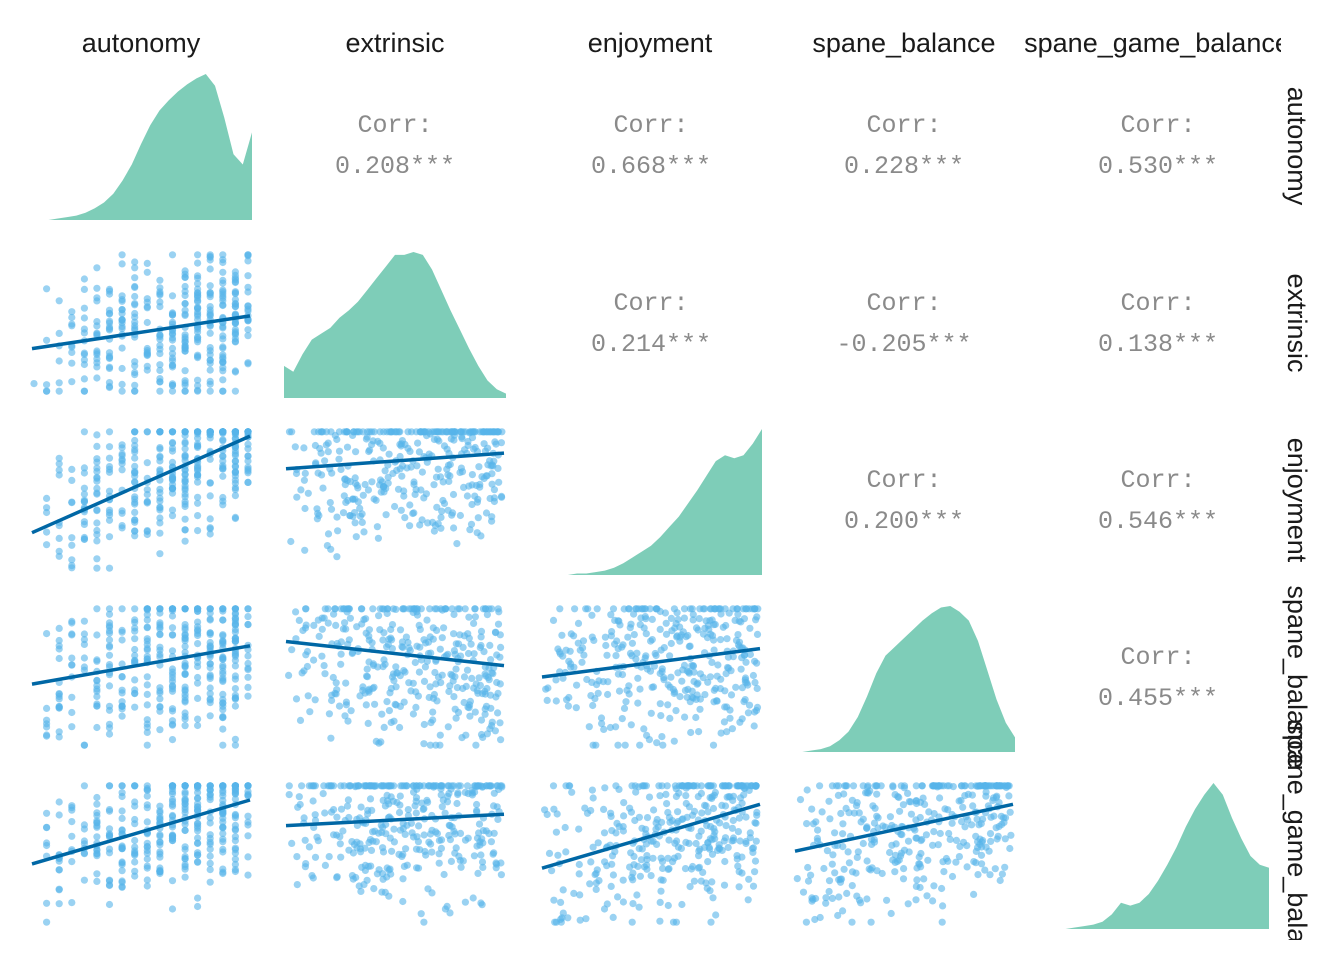 This screenshot has height=960, width=1344. What do you see at coordinates (394, 43) in the screenshot?
I see `column-label-extrinsic: extrinsic` at bounding box center [394, 43].